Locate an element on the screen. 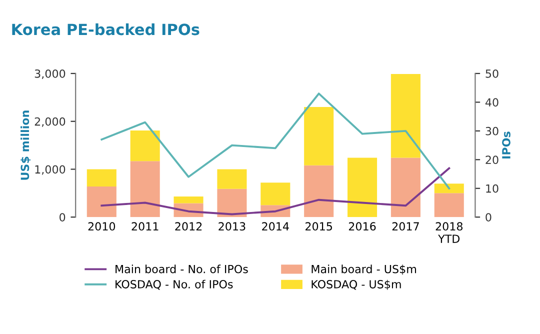 Image resolution: width=540 pixels, height=334 pixels. legend-label: Main board - No. of IPOs is located at coordinates (182, 269).